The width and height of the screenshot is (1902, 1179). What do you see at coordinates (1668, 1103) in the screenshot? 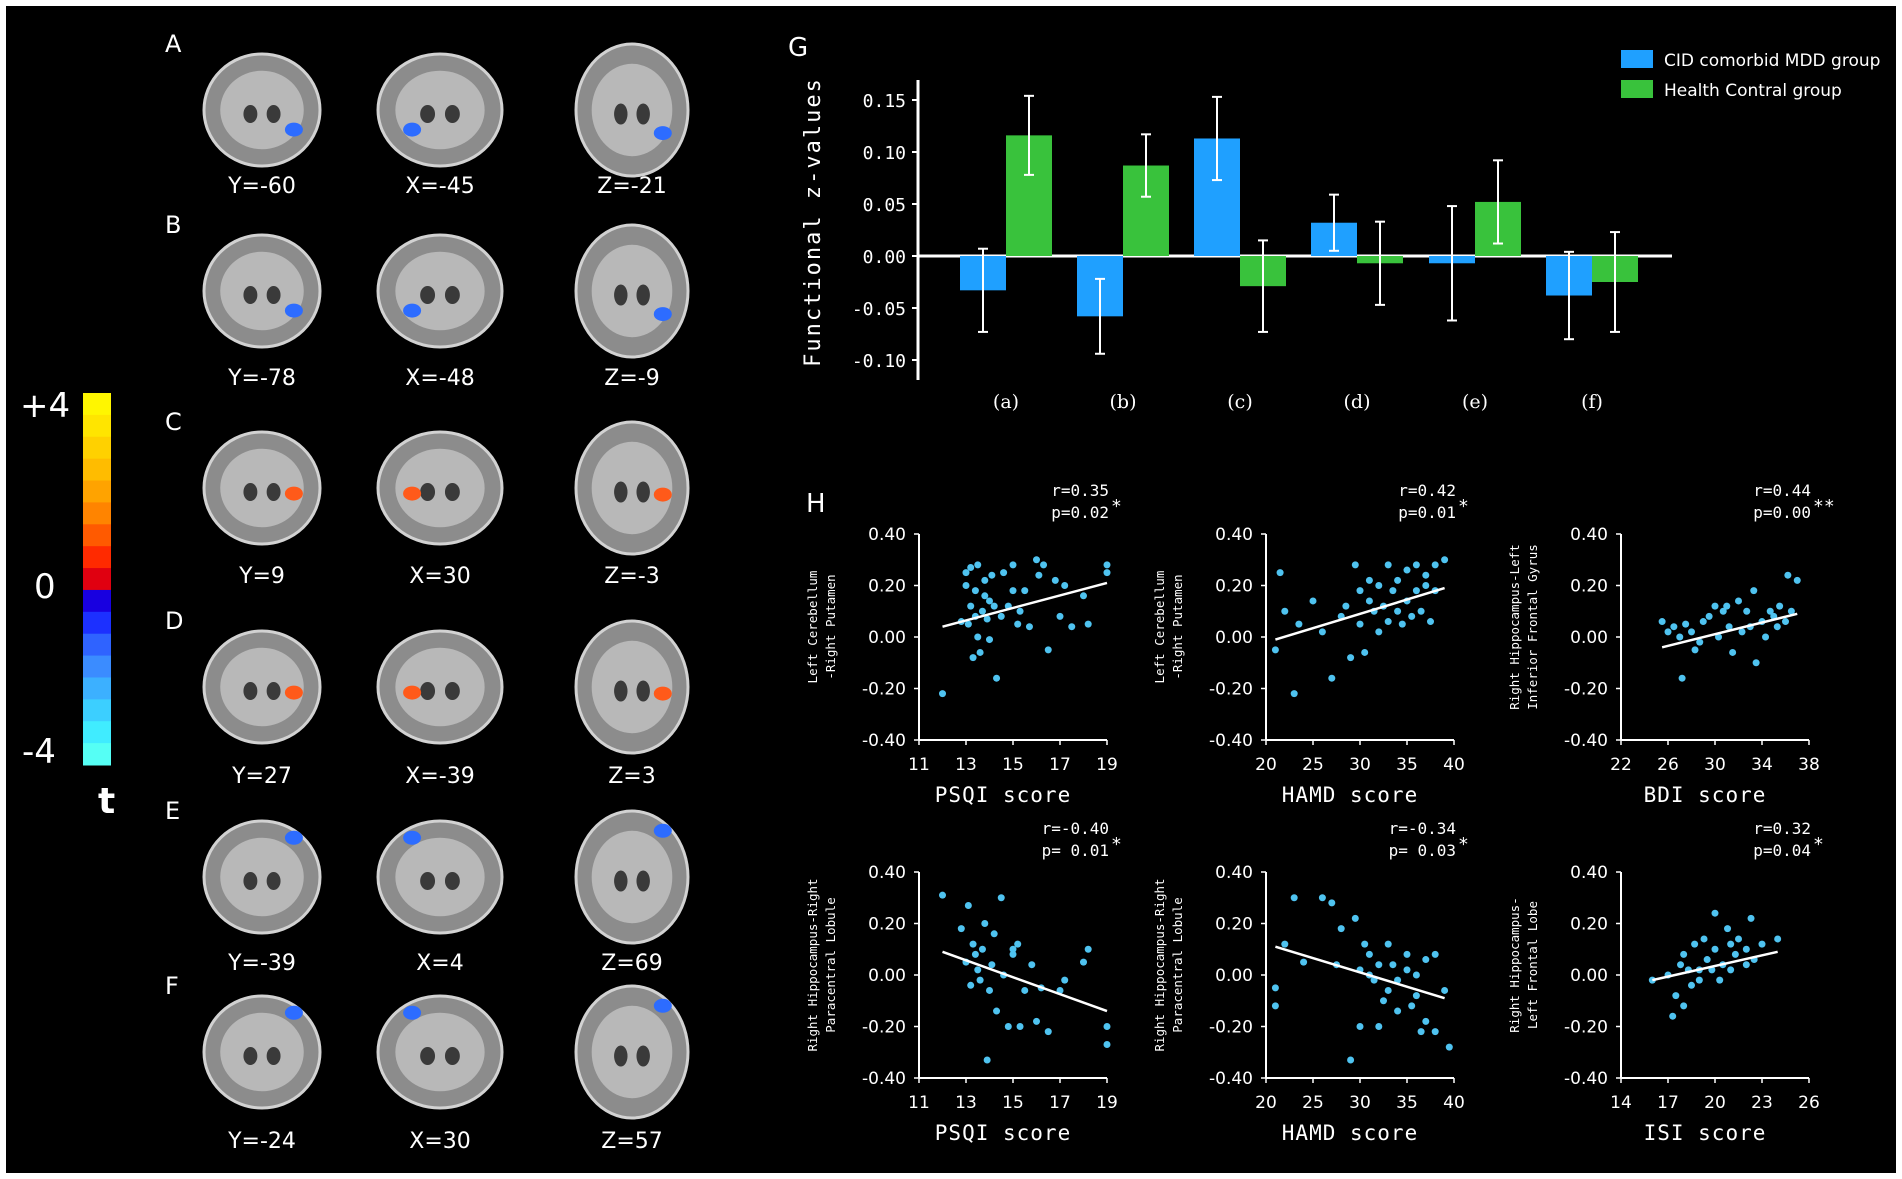
I see `scatter-x-tick-label: 17` at bounding box center [1668, 1103].